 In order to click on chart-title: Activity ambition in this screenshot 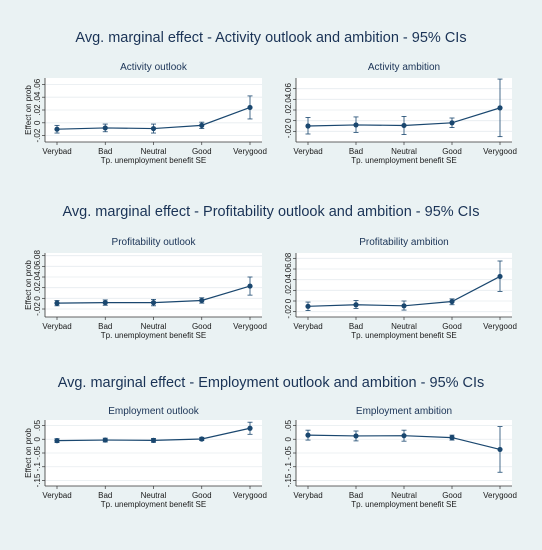, I will do `click(404, 67)`.